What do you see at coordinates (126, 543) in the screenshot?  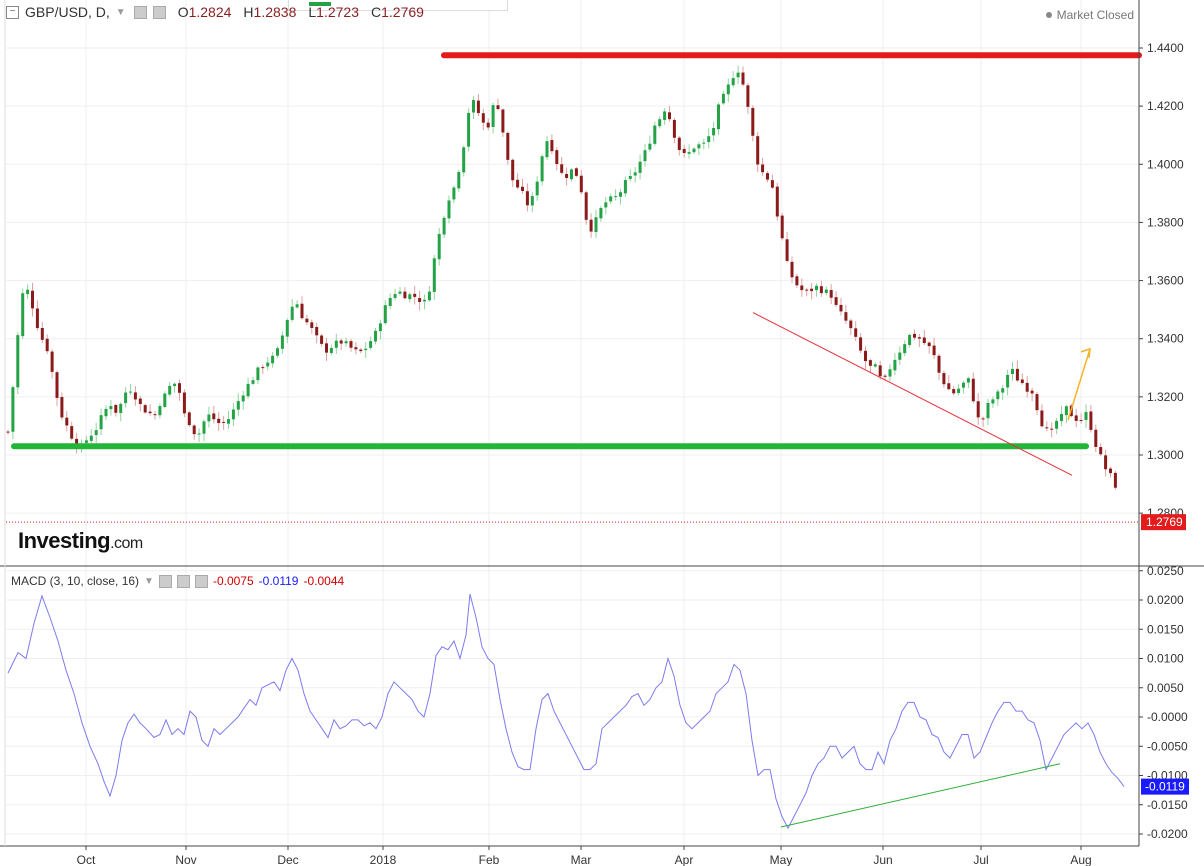 I see `logo-suffix: .com` at bounding box center [126, 543].